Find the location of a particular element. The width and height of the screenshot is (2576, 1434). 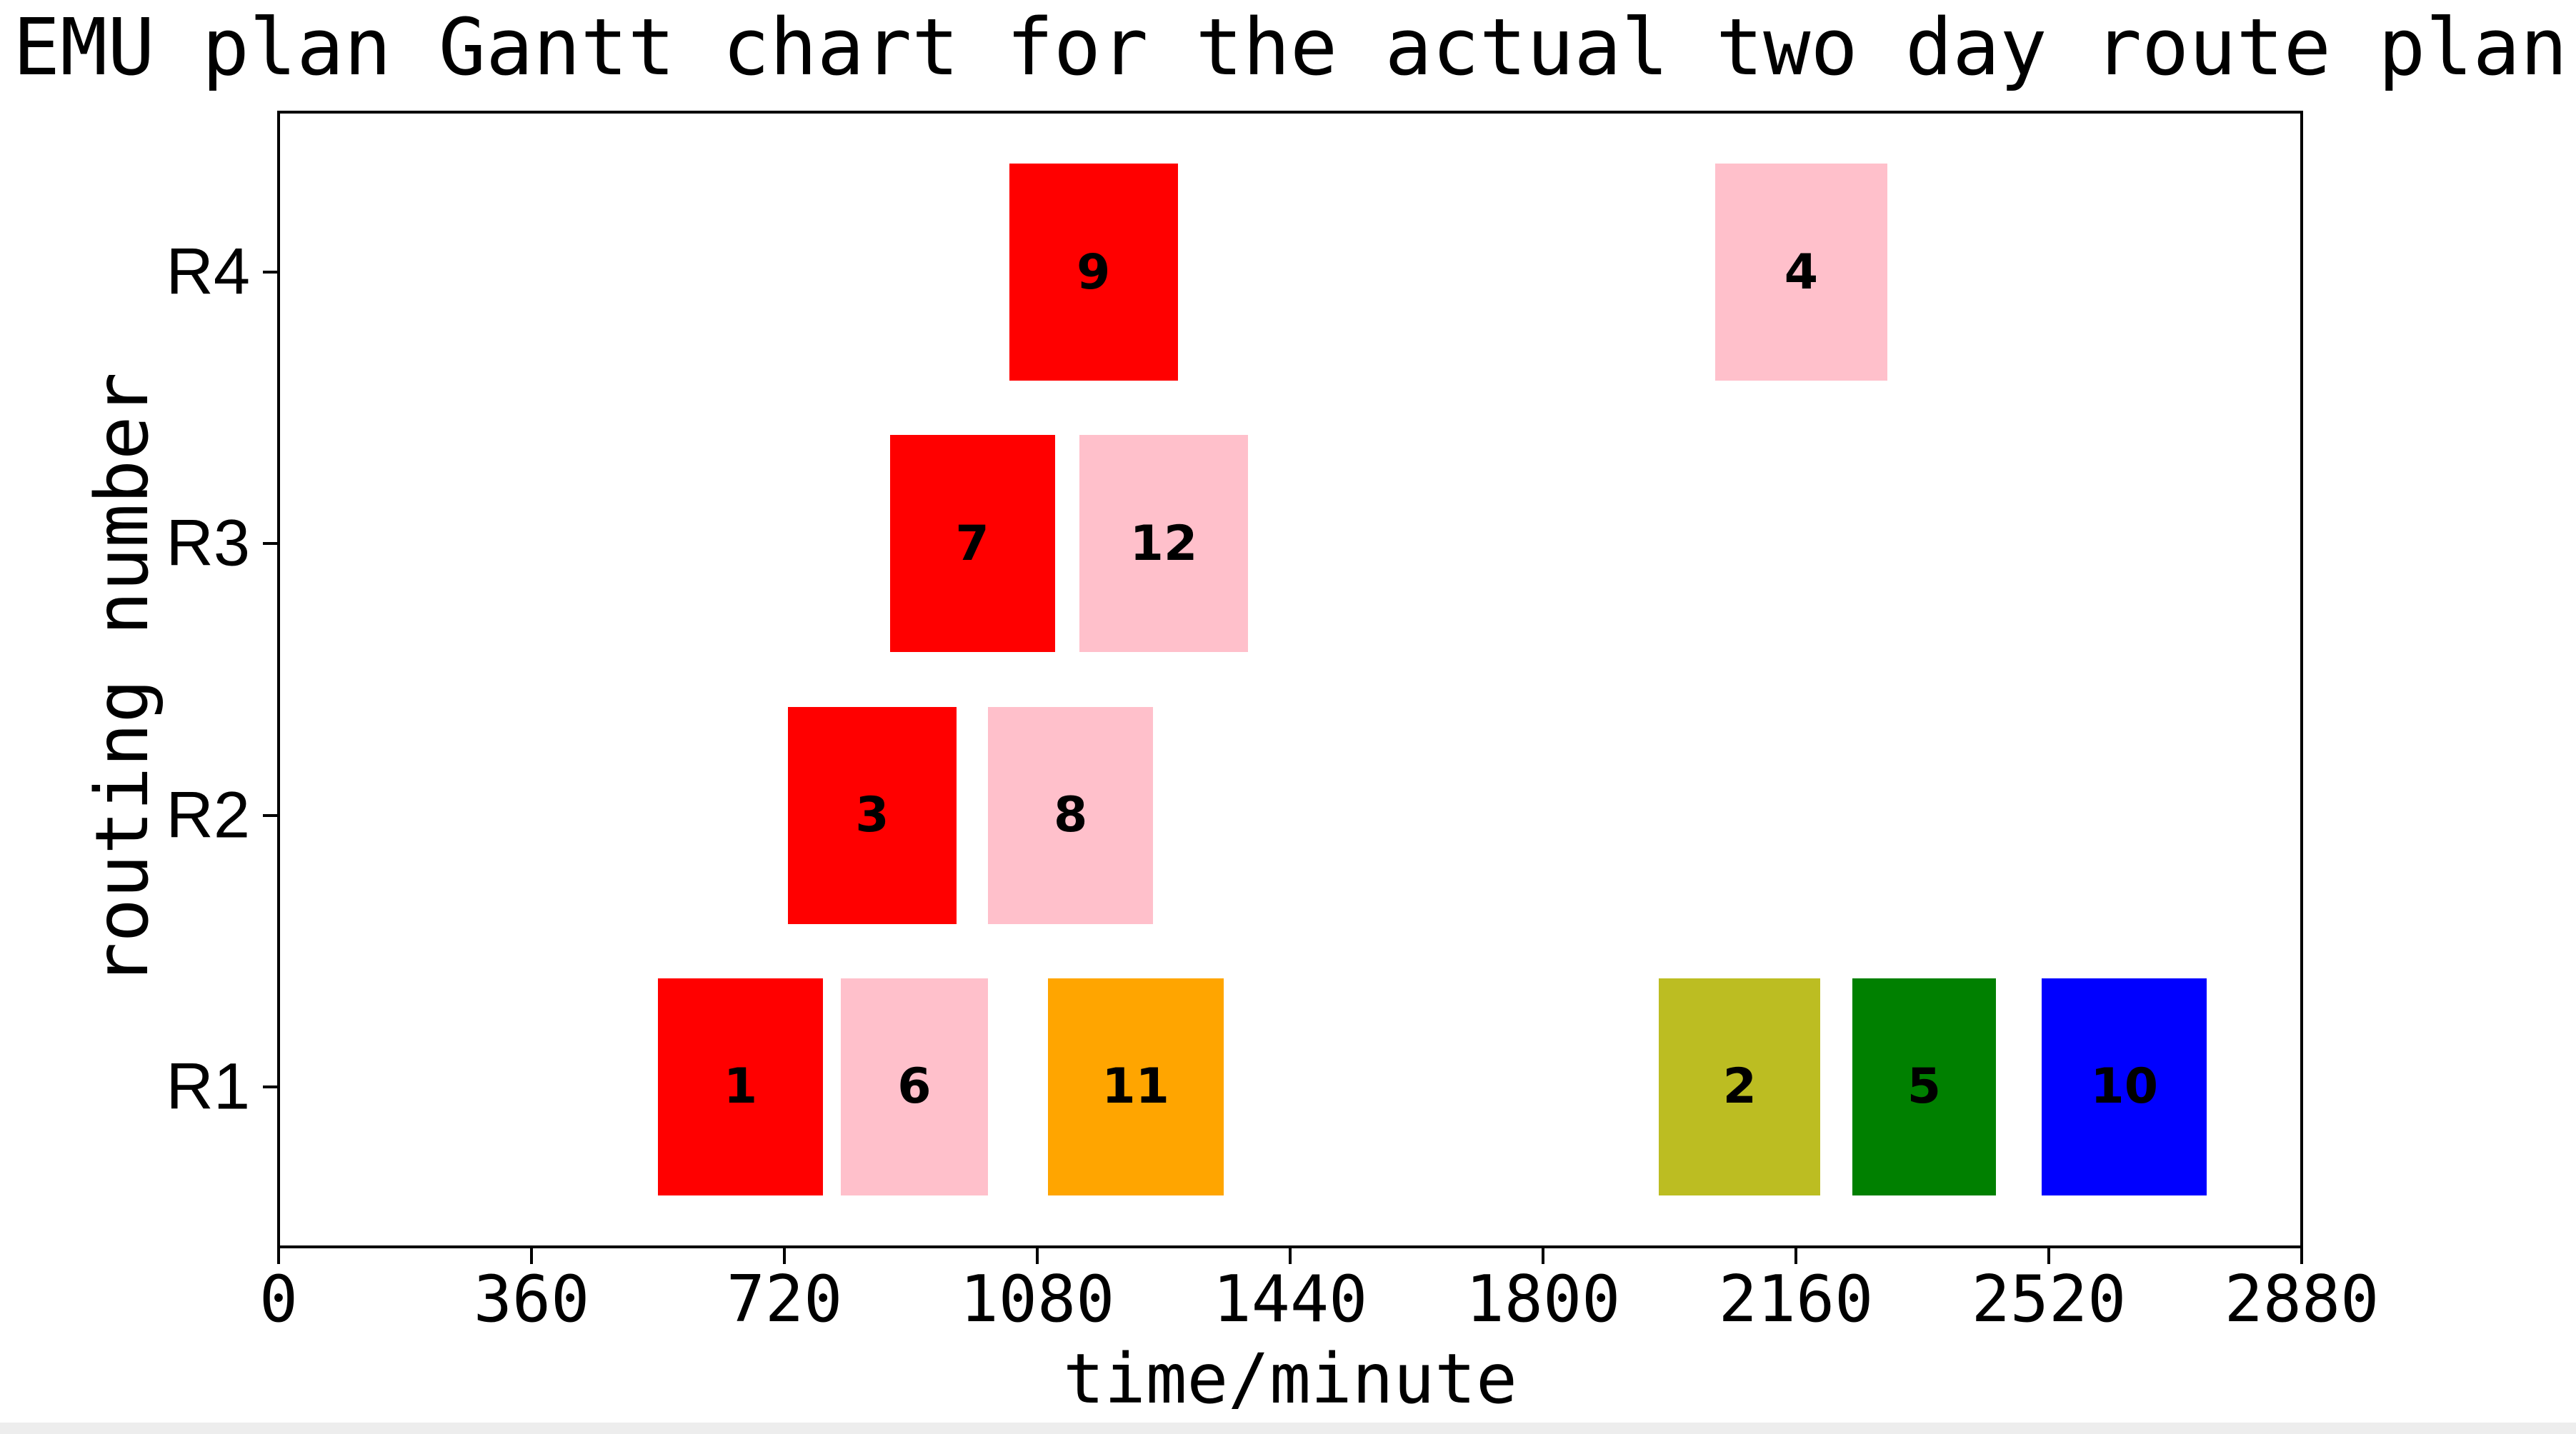

gantt-bar: 4 is located at coordinates (1801, 273).